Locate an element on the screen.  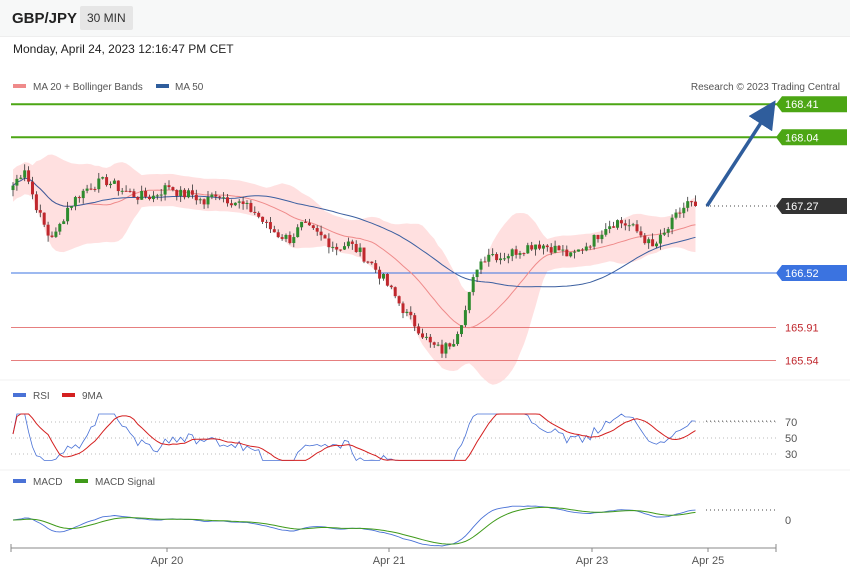
level-label-168.04: 168.04 is located at coordinates (802, 138).